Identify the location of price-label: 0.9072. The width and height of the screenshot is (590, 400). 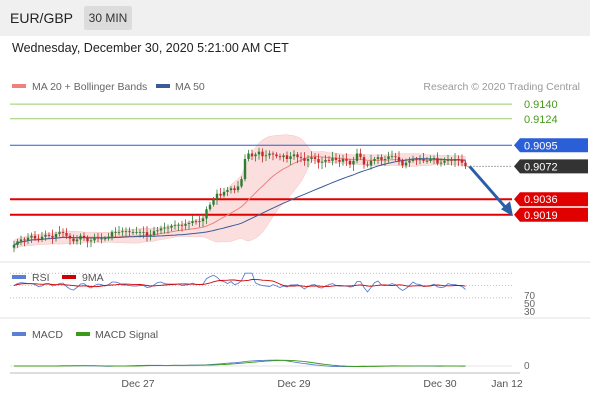
(541, 167).